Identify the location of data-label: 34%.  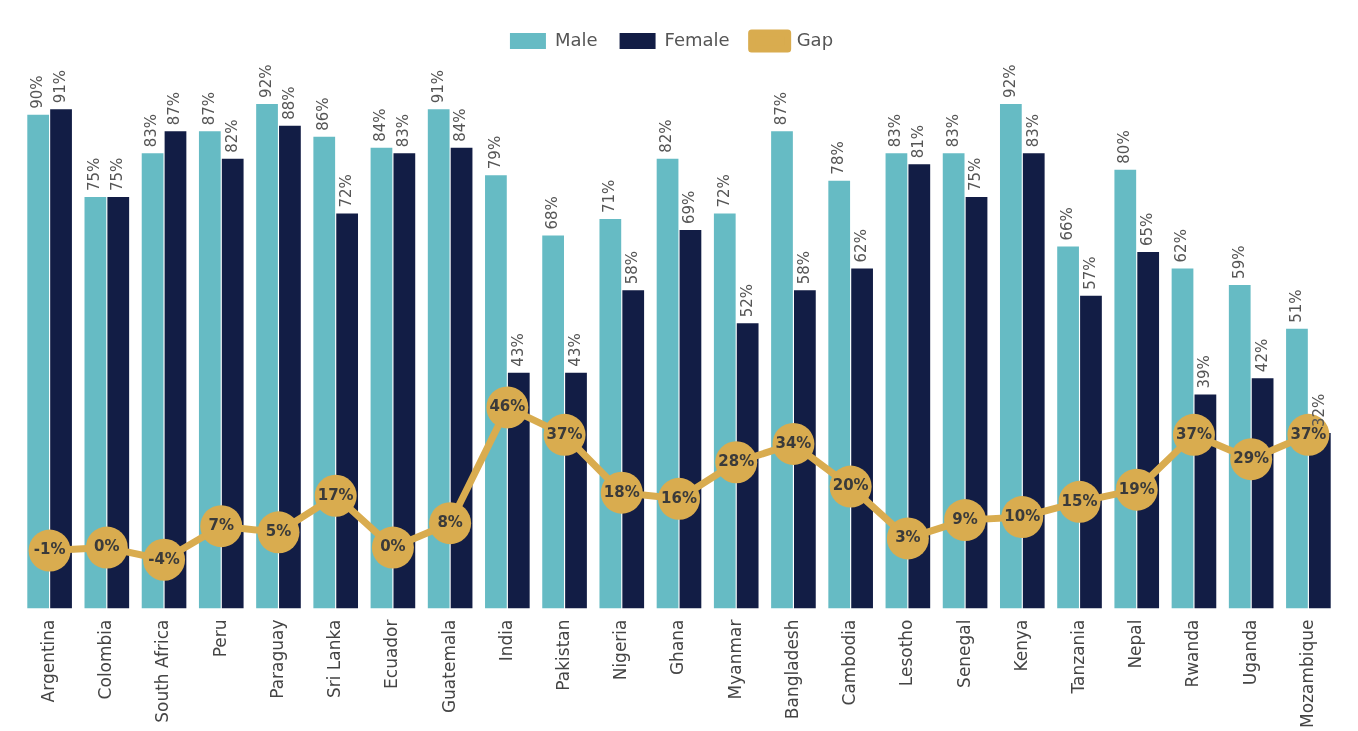
(793, 442).